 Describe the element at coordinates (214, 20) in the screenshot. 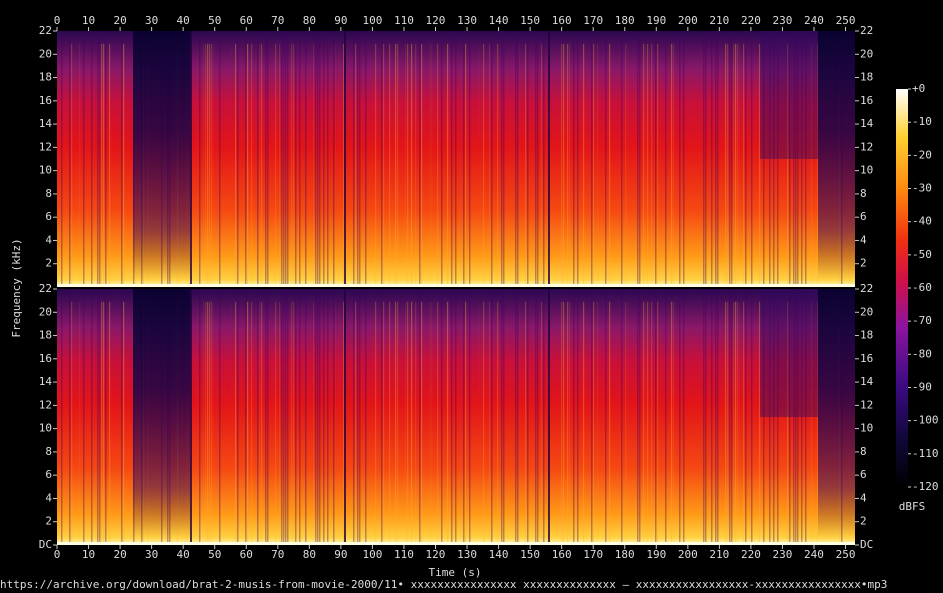

I see `x-tick-label: 50` at that location.